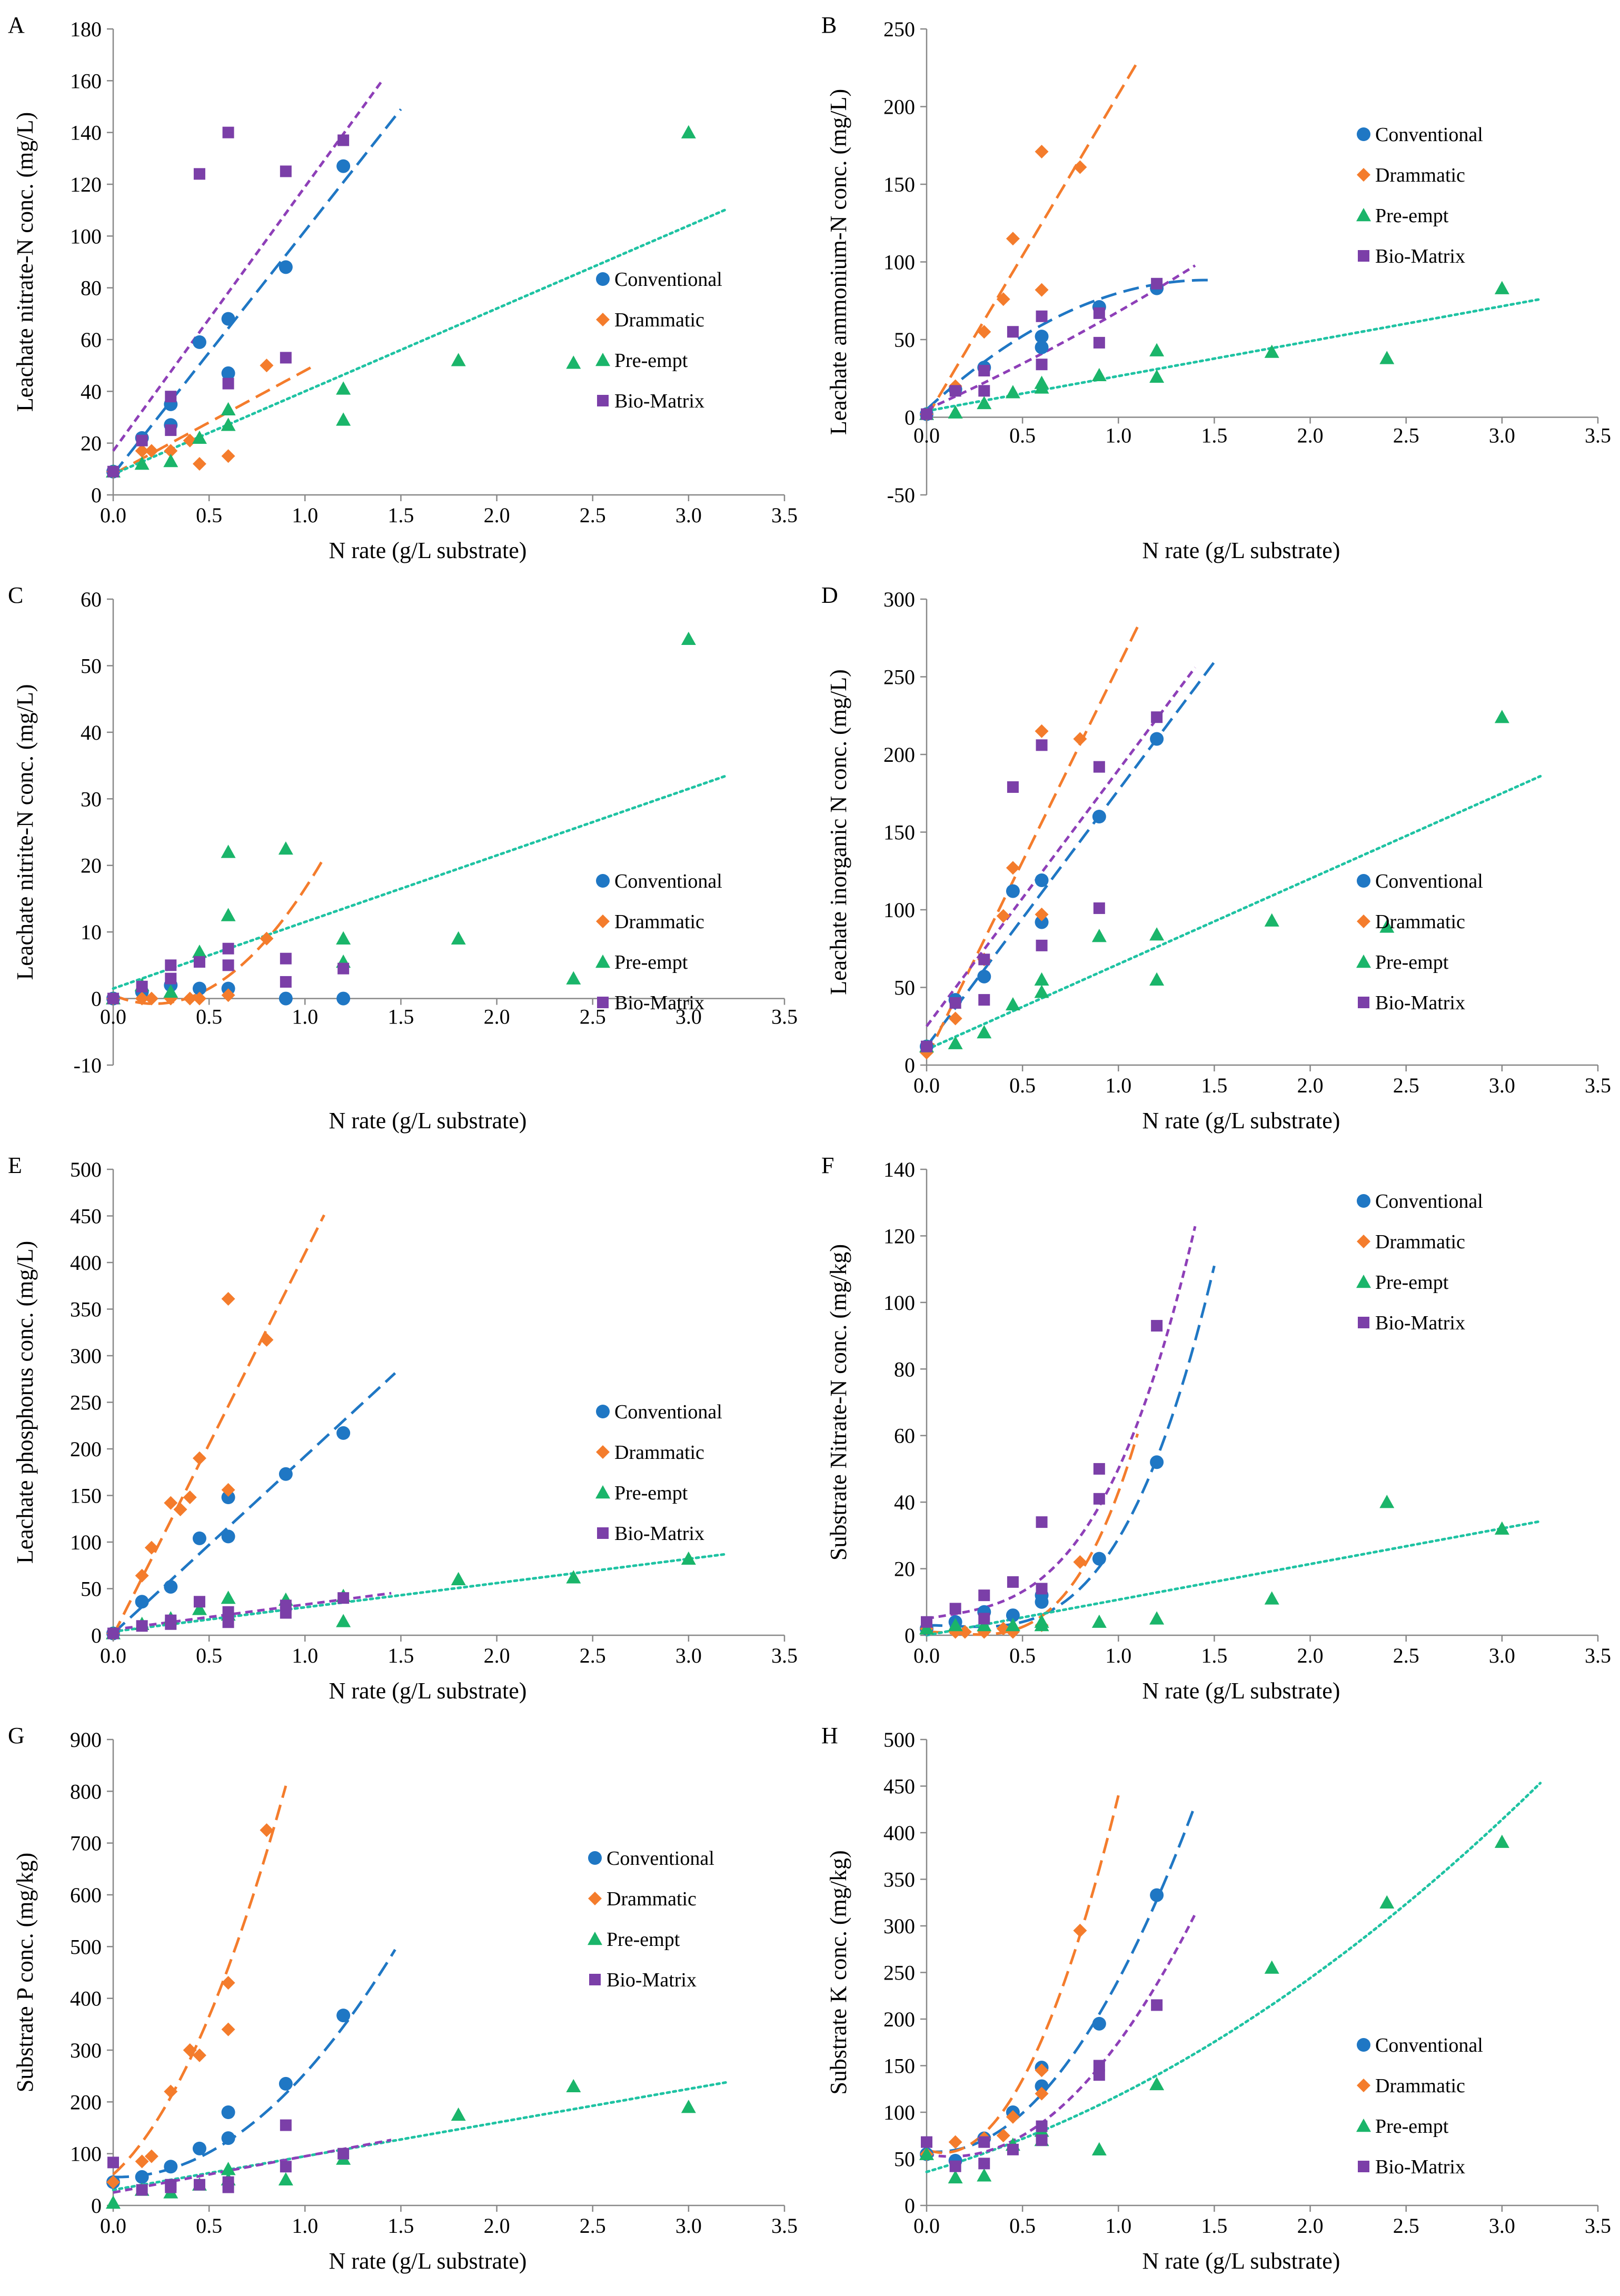  What do you see at coordinates (92, 599) in the screenshot?
I see `panel-c-ytick-label: 60` at bounding box center [92, 599].